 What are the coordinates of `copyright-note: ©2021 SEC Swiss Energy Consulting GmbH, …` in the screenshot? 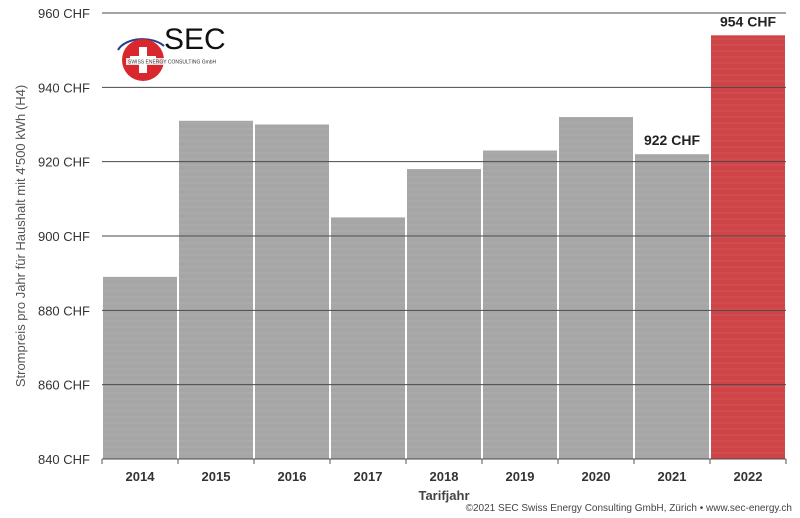 It's located at (629, 508).